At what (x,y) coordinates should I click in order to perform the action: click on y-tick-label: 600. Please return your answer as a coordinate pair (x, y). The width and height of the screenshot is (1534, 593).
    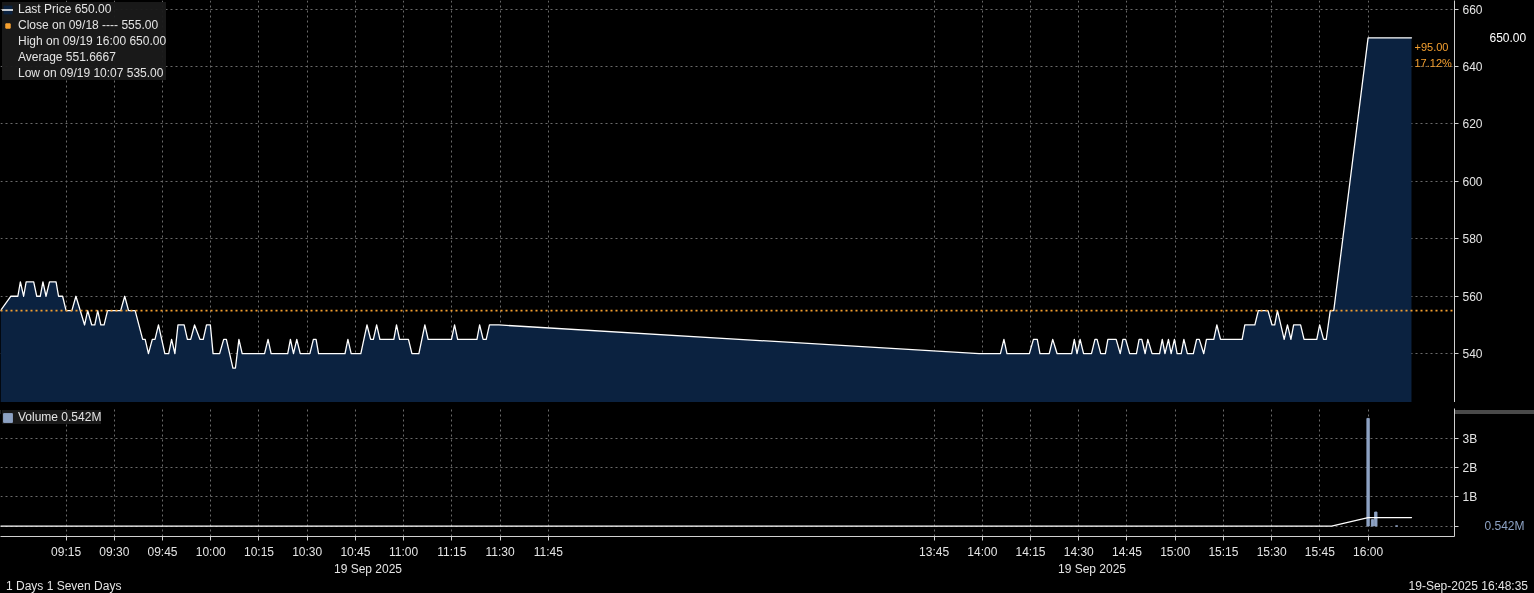
    Looking at the image, I should click on (1472, 181).